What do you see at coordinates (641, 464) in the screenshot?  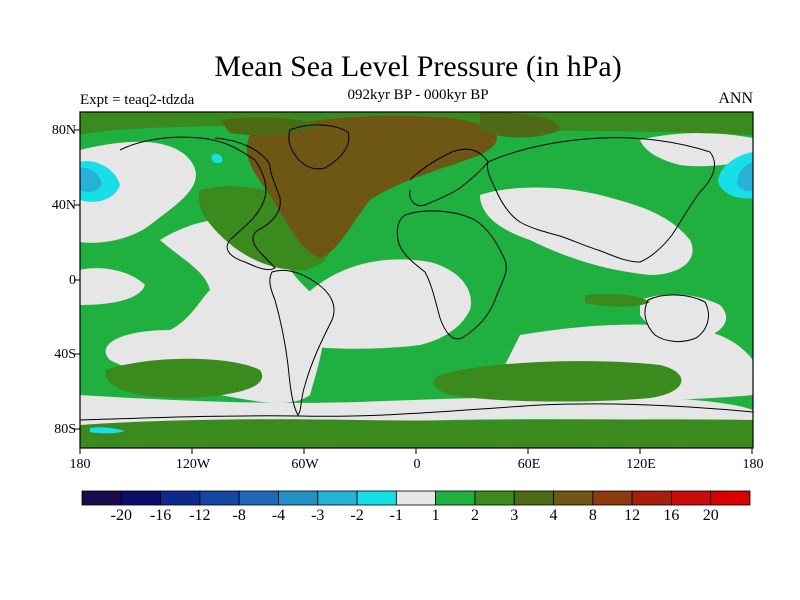 I see `lon-label-120e: 120E` at bounding box center [641, 464].